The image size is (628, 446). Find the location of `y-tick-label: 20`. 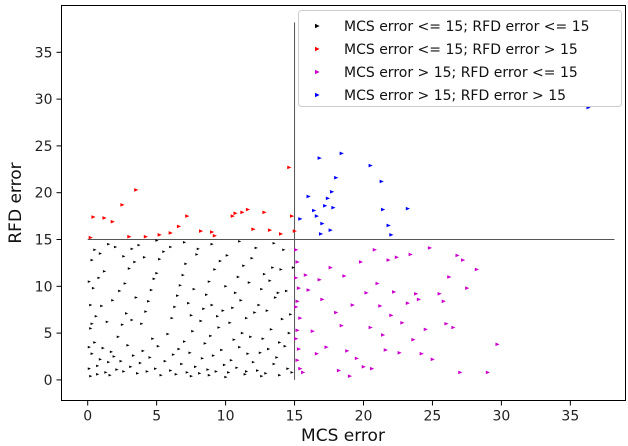

y-tick-label: 20 is located at coordinates (44, 194).